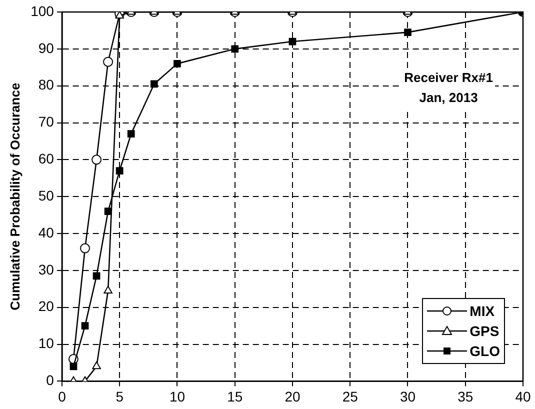 This screenshot has height=409, width=535. I want to click on annotation: Receiver Rx#1 Jan, 2013, so click(448, 88).